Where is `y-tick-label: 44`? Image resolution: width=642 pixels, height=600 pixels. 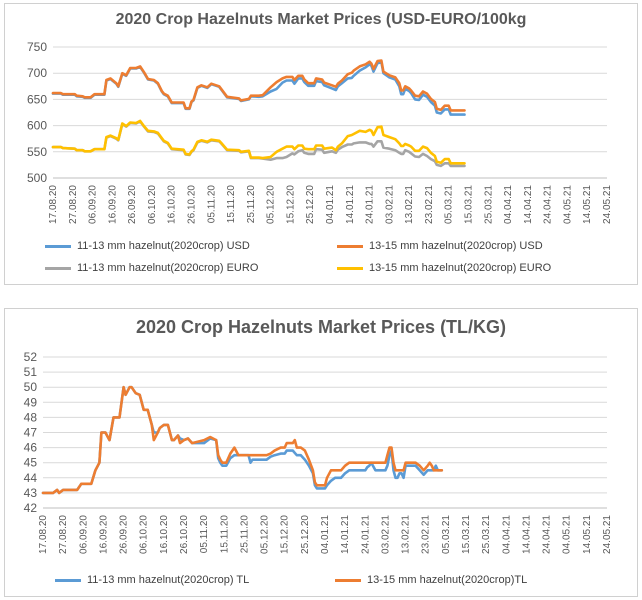
y-tick-label: 44 is located at coordinates (31, 478).